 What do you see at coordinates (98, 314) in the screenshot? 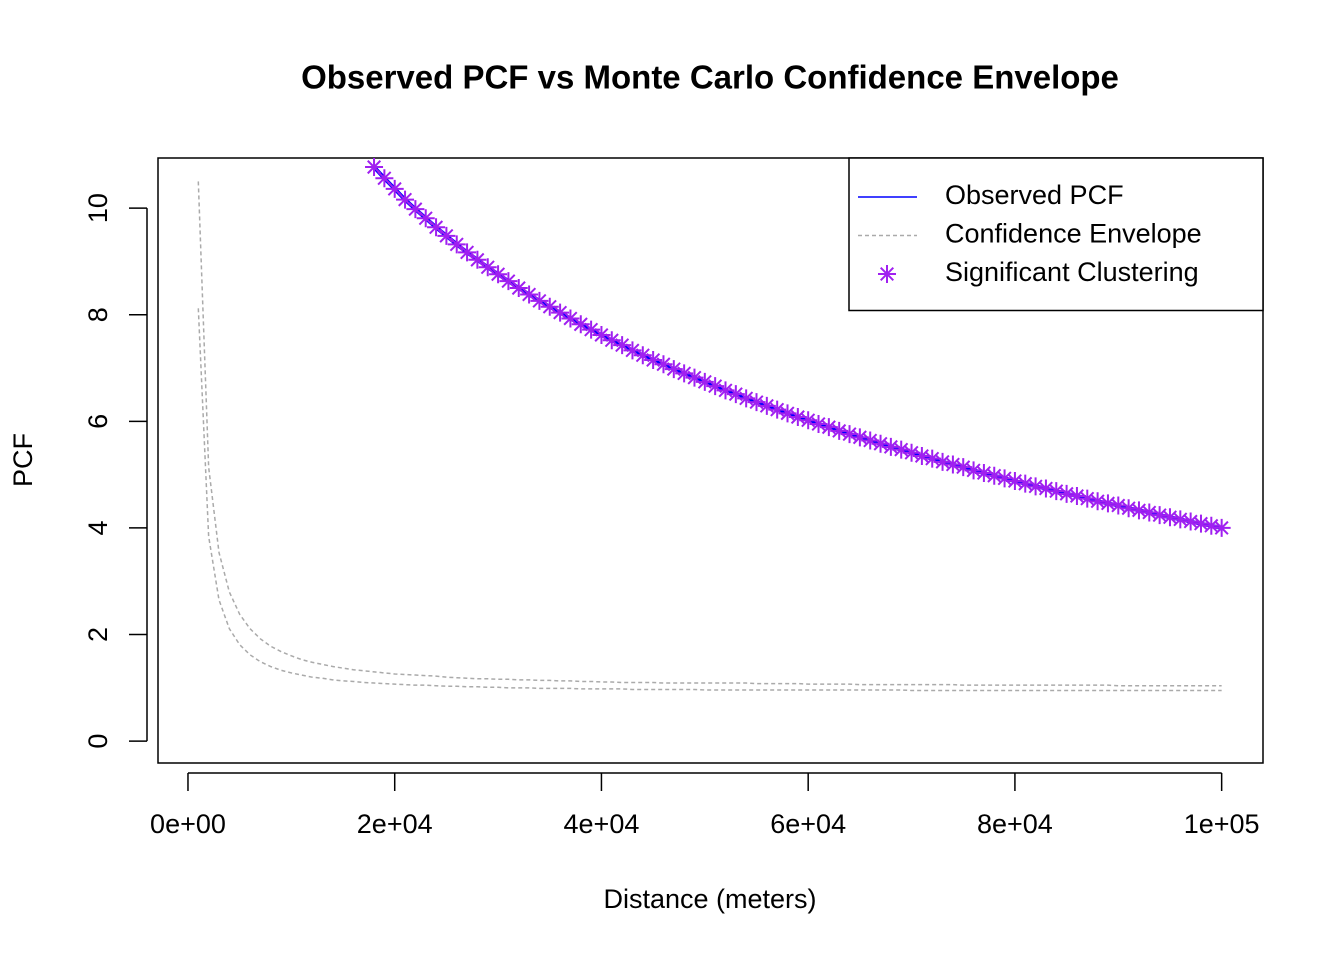
I see `y-tick-label: 8` at bounding box center [98, 314].